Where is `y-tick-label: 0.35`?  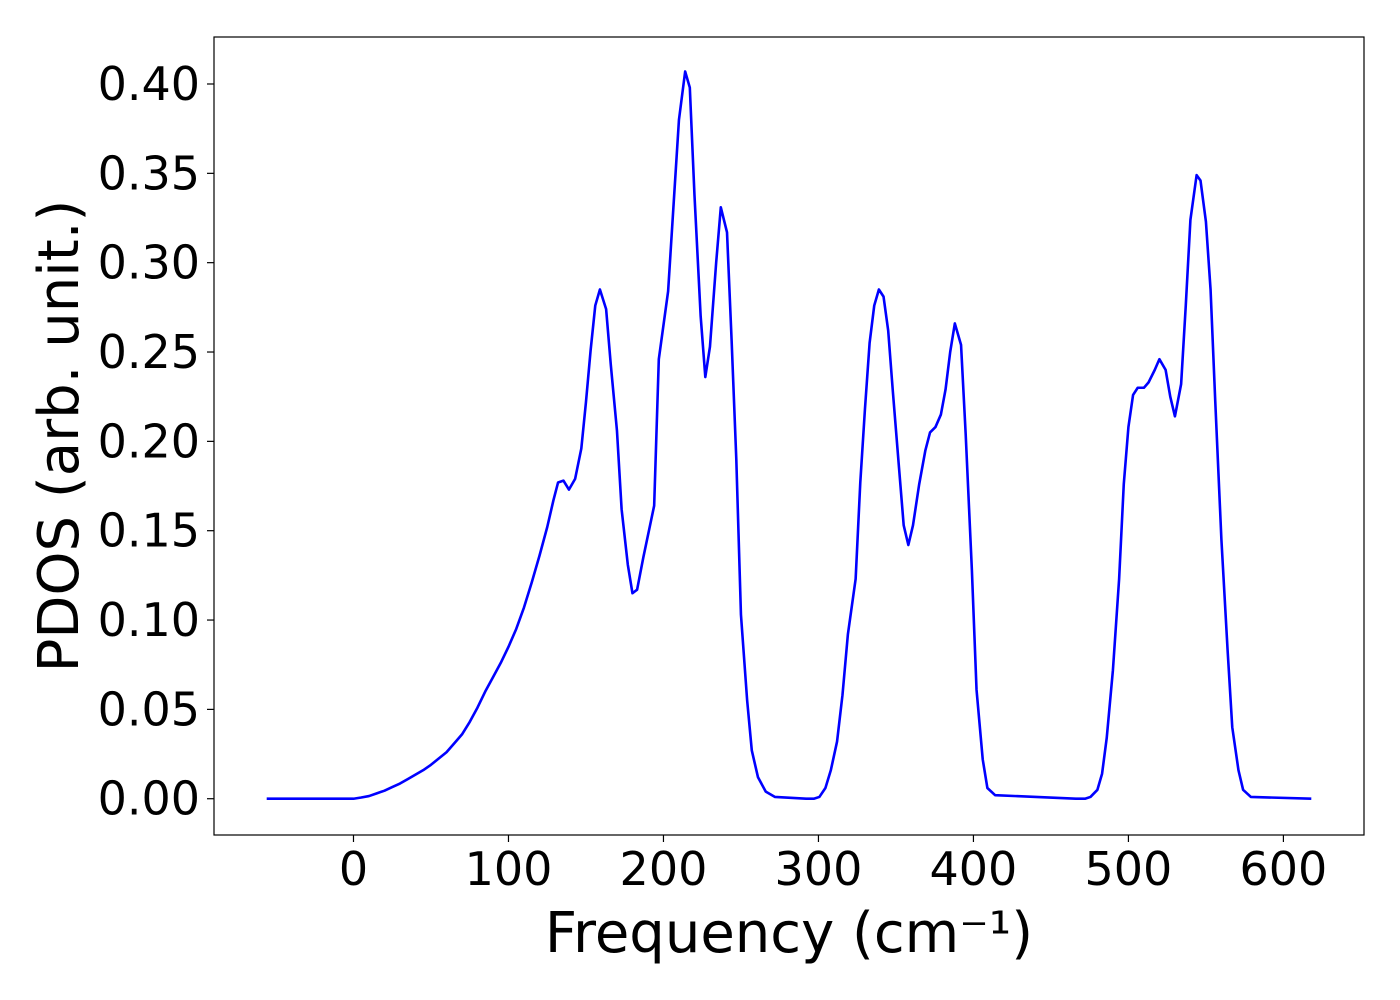
y-tick-label: 0.35 is located at coordinates (149, 173).